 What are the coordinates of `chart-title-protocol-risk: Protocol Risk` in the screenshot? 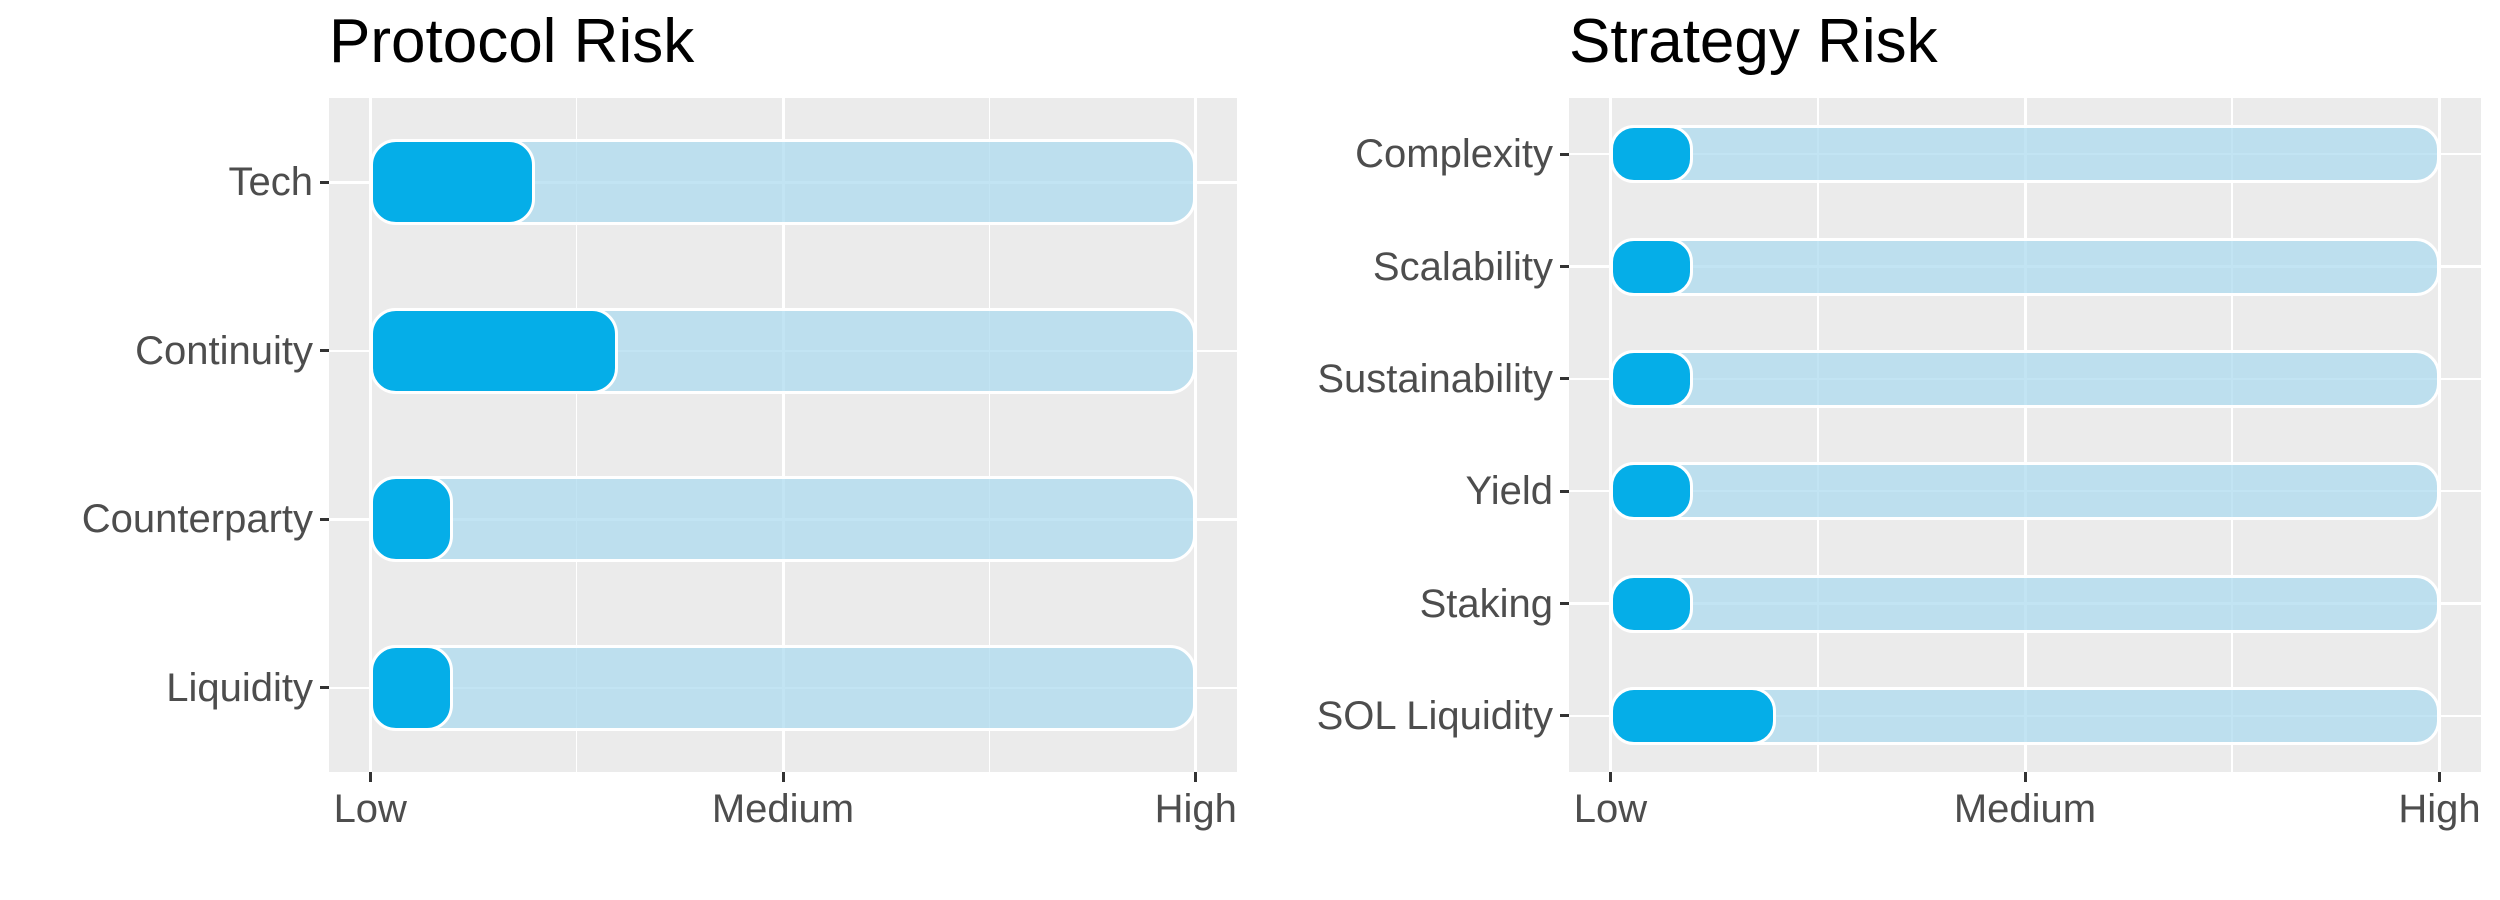 It's located at (512, 41).